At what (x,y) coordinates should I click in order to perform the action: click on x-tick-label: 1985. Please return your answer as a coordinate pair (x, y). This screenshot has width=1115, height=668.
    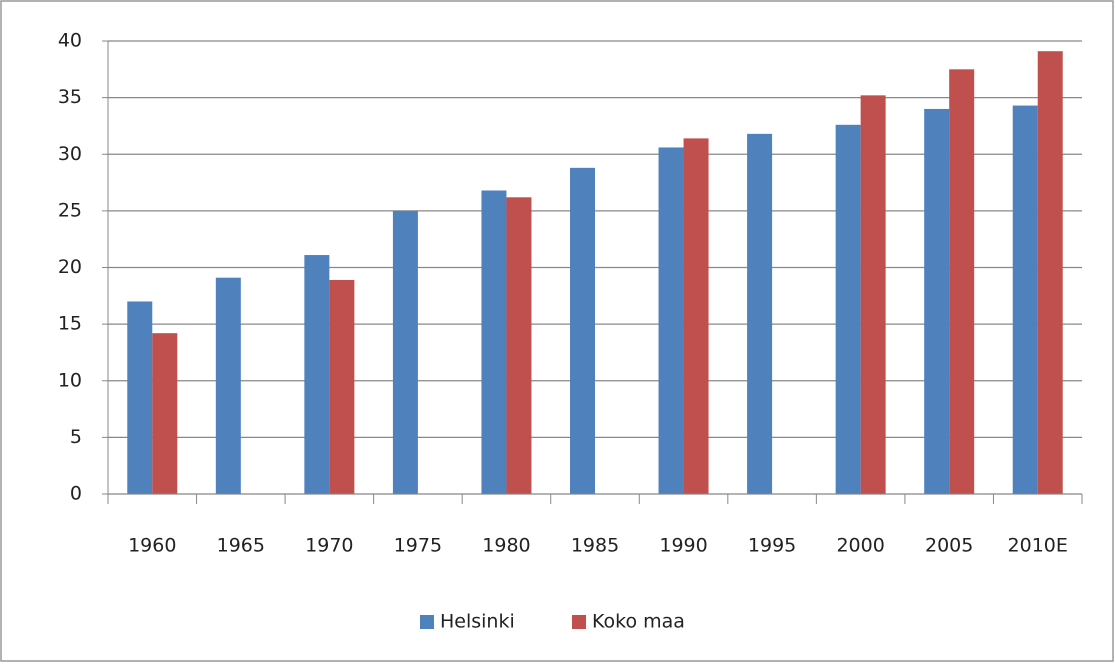
    Looking at the image, I should click on (595, 546).